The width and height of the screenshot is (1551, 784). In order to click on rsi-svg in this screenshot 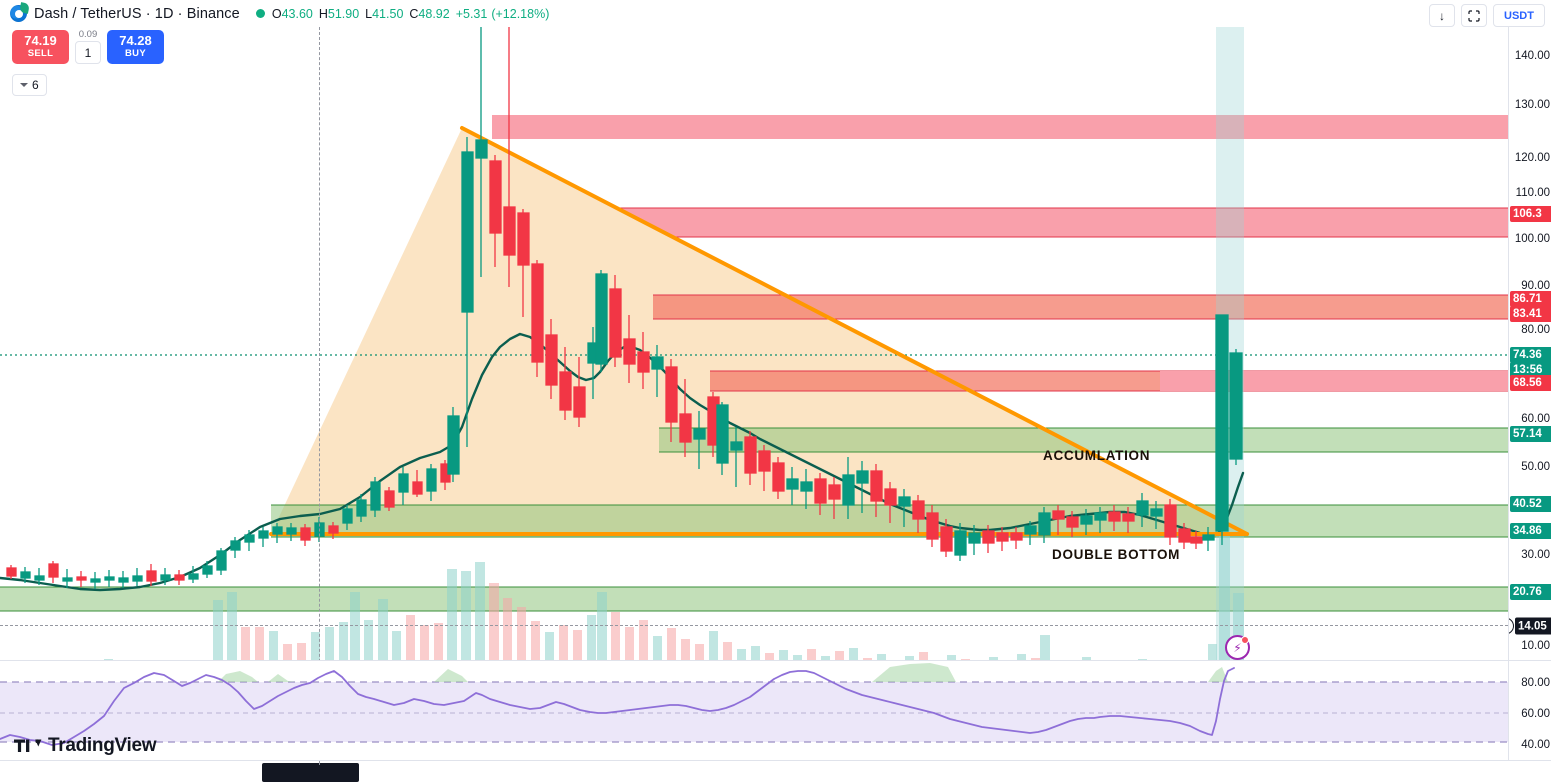, I will do `click(754, 704)`.